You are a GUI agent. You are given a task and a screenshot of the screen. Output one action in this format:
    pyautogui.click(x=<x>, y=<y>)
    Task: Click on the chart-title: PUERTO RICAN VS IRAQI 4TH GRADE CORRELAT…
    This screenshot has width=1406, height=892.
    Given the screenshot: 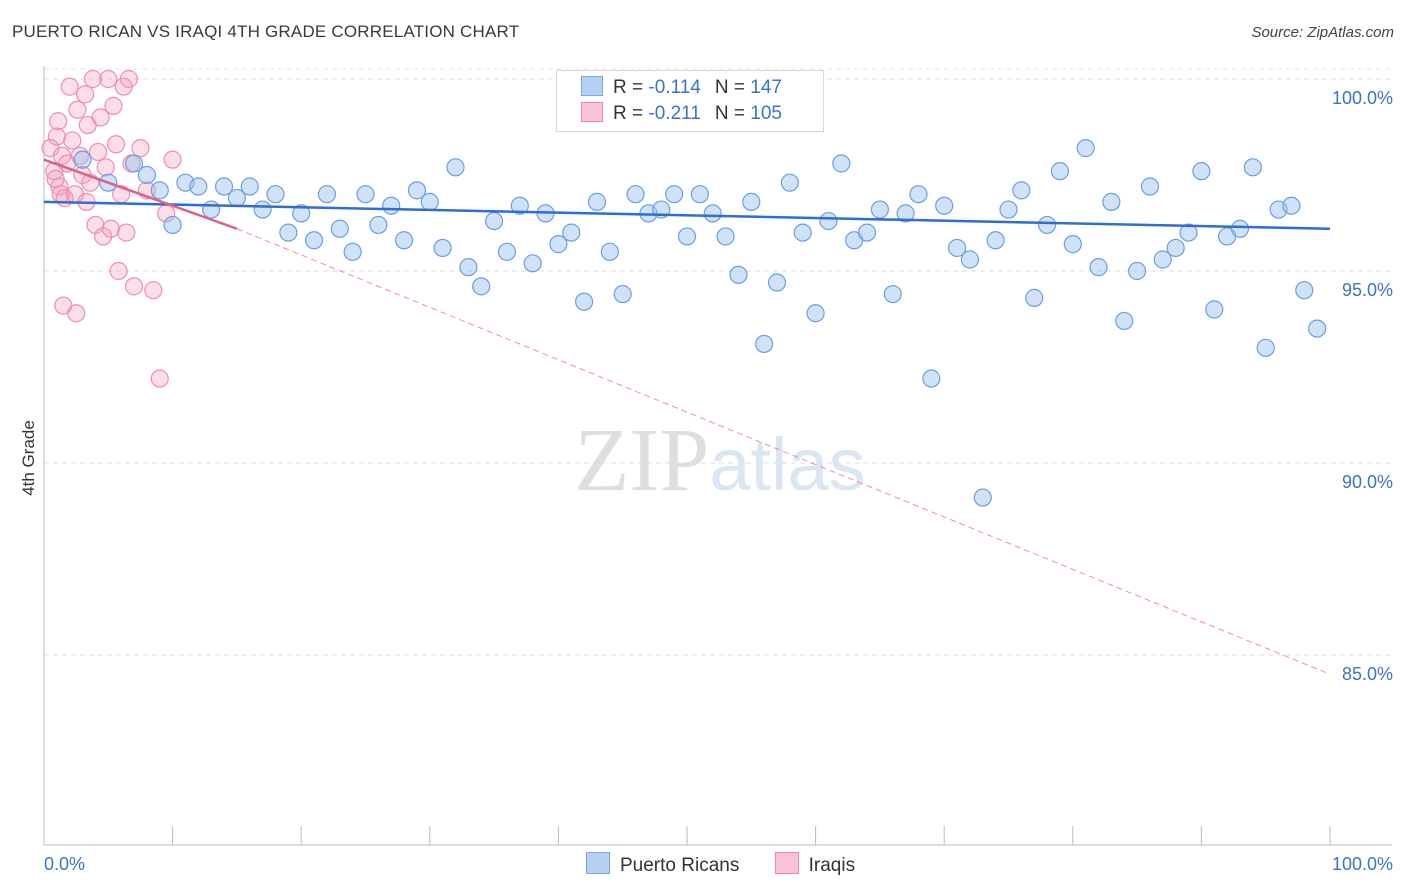 What is the action you would take?
    pyautogui.click(x=266, y=31)
    